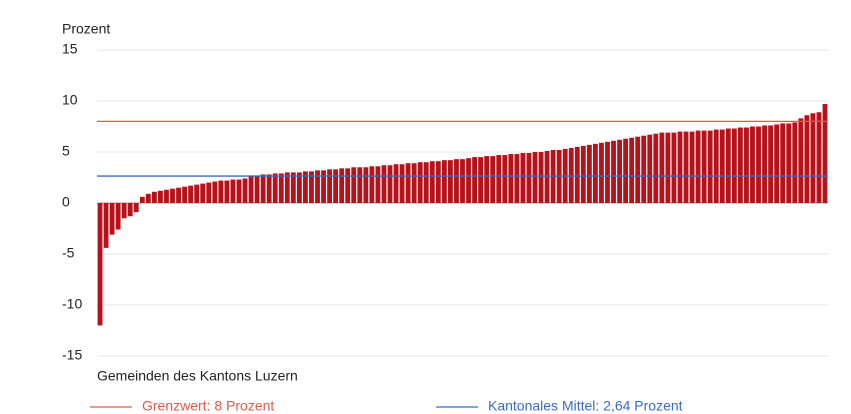 The width and height of the screenshot is (851, 414). I want to click on top-strip, so click(425, 5).